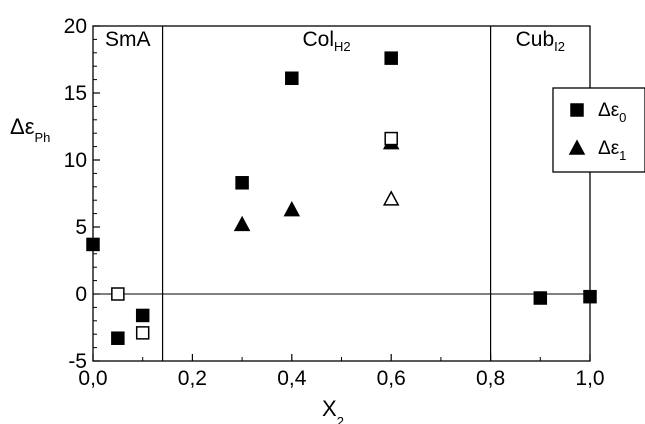 The width and height of the screenshot is (645, 424). What do you see at coordinates (75, 93) in the screenshot?
I see `y-tick-label: 15` at bounding box center [75, 93].